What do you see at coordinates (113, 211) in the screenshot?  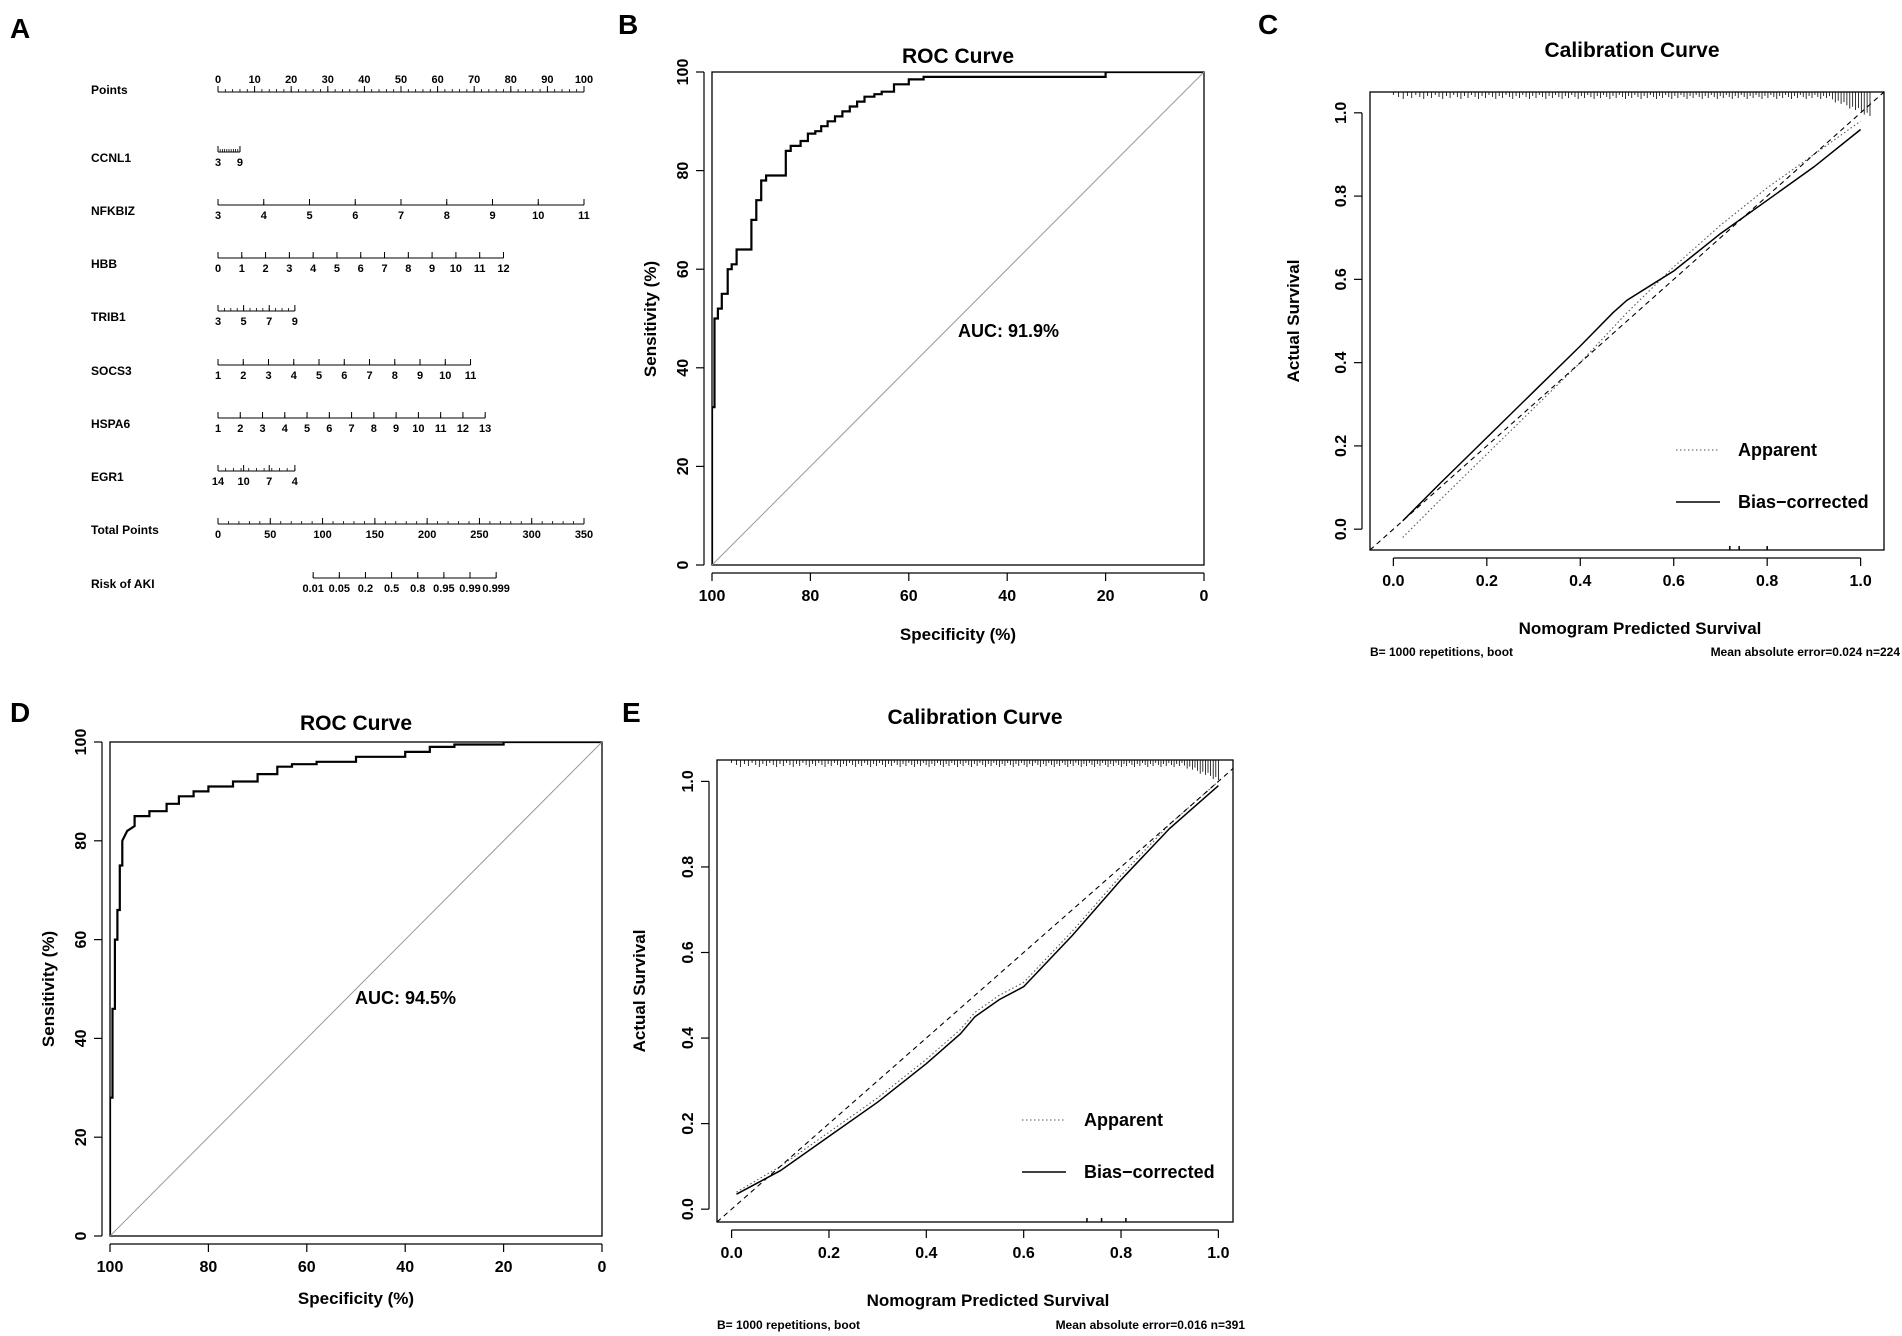 I see `row-name: NFKBIZ` at bounding box center [113, 211].